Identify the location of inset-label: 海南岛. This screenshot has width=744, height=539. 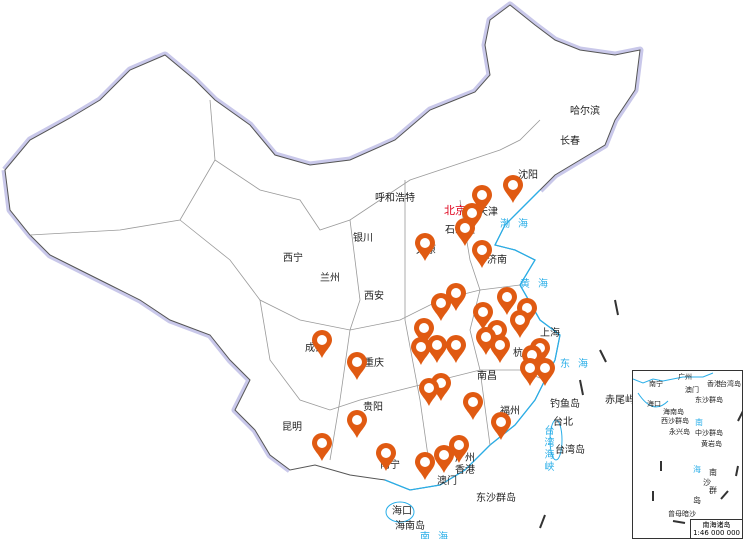
(673, 412).